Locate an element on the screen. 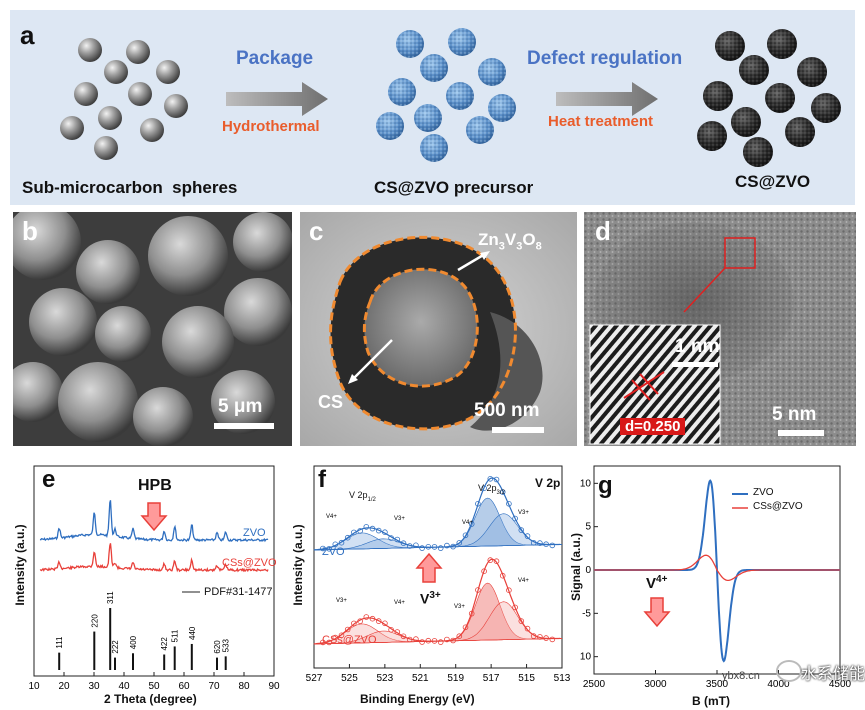 This screenshot has width=865, height=710. xps-xlabel: Binding Energy (eV) is located at coordinates (417, 699).